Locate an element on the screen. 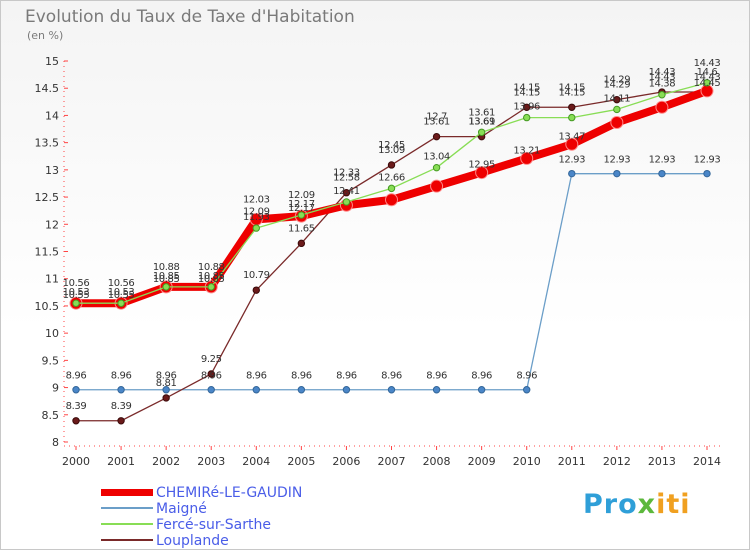  logo-part-3: iti is located at coordinates (673, 504).